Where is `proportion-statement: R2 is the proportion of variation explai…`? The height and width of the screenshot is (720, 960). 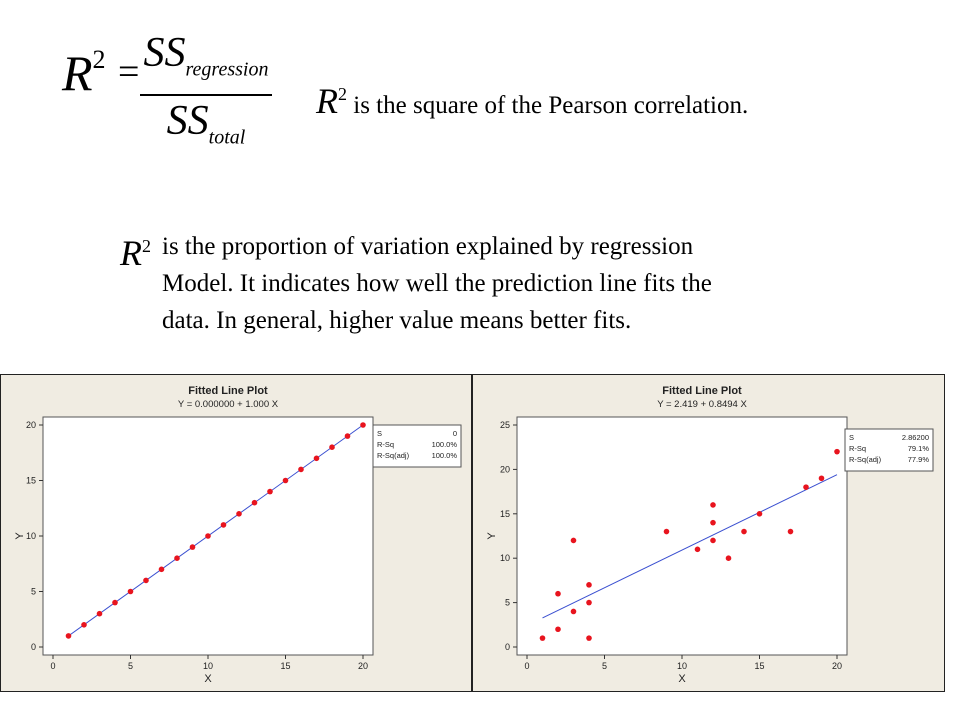
proportion-statement: R2 is the proportion of variation explai… is located at coordinates (500, 283).